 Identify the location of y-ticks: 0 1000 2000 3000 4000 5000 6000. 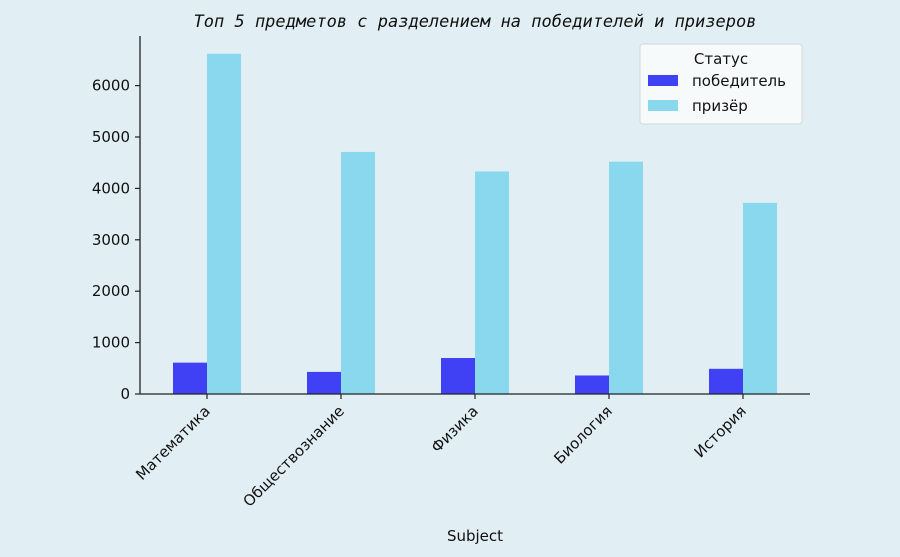
(116, 240).